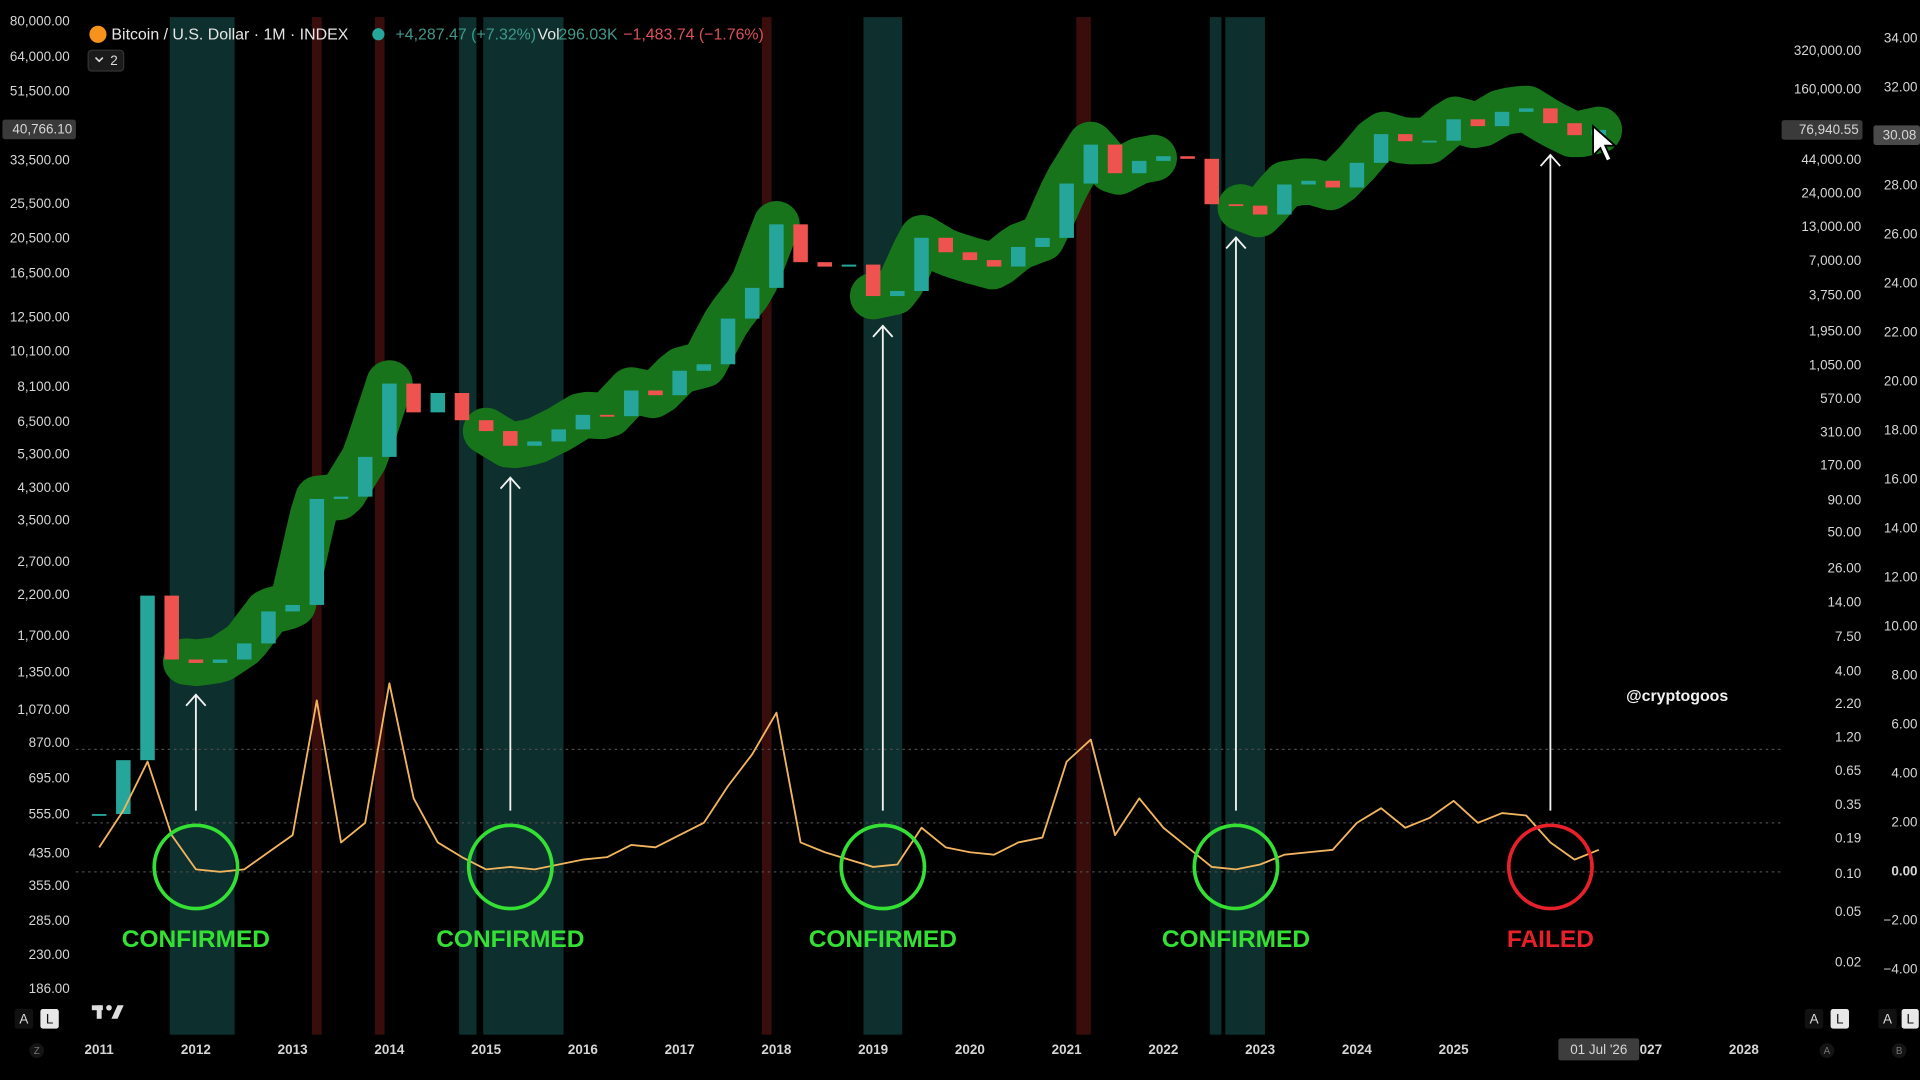 Image resolution: width=1920 pixels, height=1080 pixels. Describe the element at coordinates (40, 203) in the screenshot. I see `y-tick-label: 25,500.00` at that location.